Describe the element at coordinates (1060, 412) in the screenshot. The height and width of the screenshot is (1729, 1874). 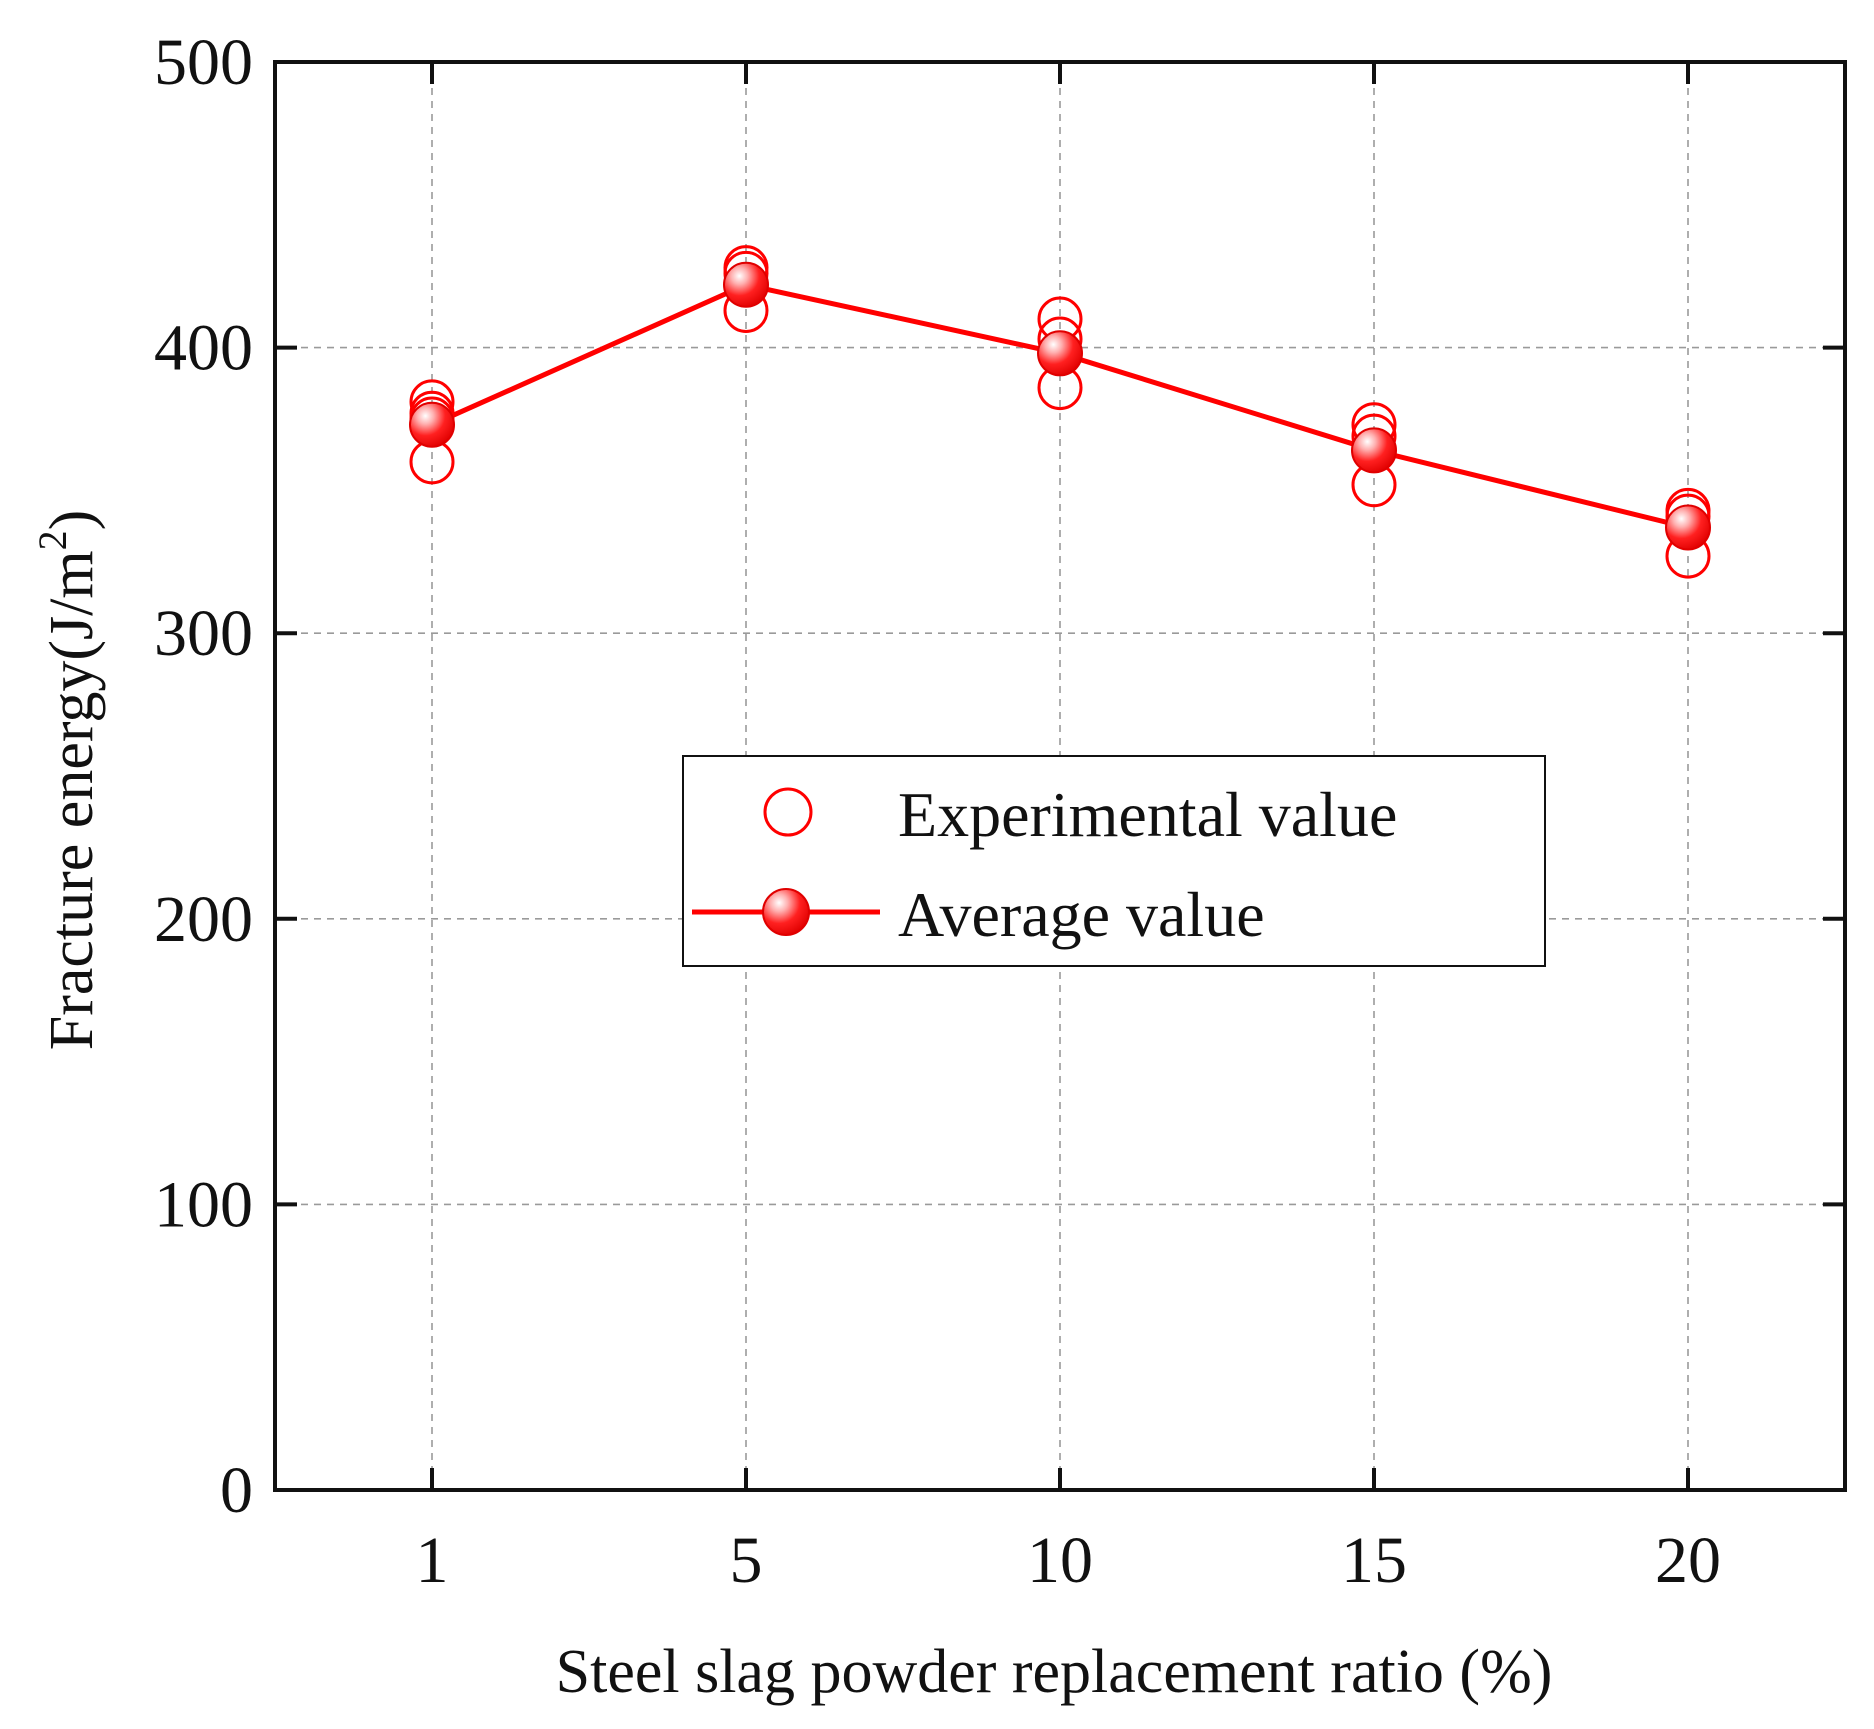
I see `plot-series` at that location.